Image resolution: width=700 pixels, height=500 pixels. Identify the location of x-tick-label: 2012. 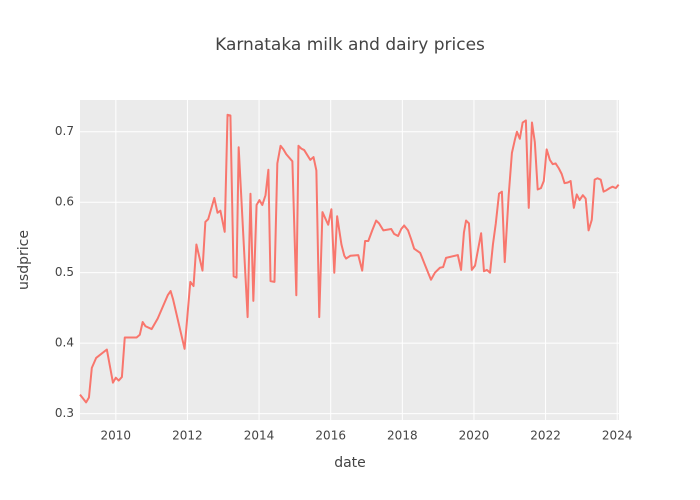
(187, 436).